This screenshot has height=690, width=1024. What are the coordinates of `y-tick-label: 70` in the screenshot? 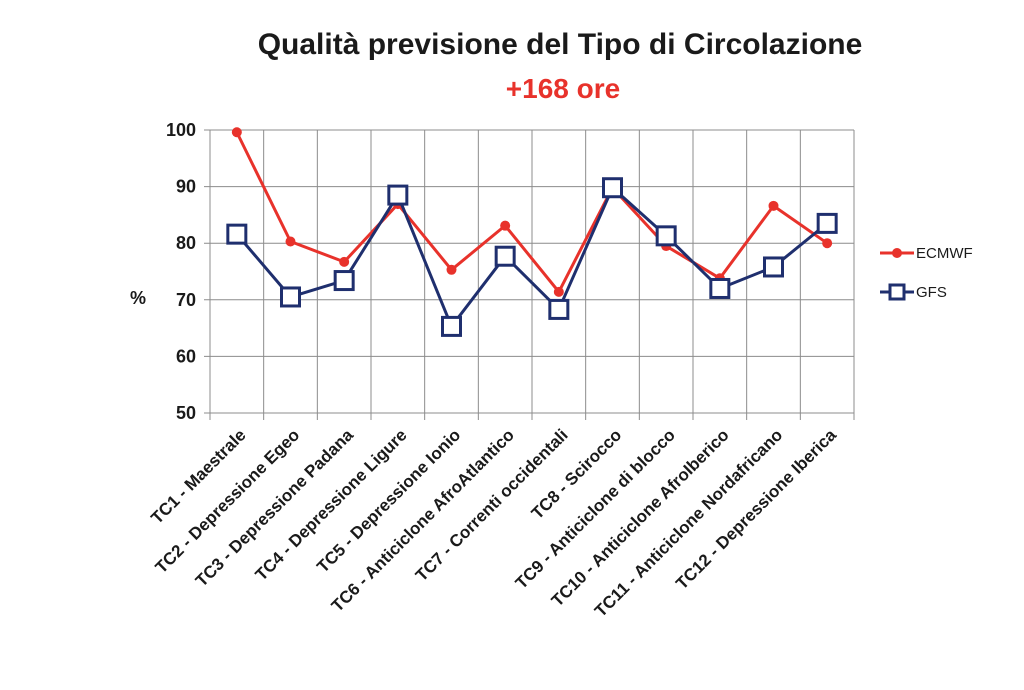 It's located at (186, 300).